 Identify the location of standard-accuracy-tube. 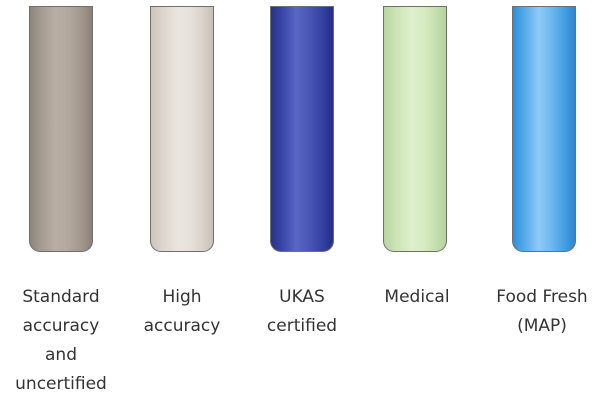
(61, 129).